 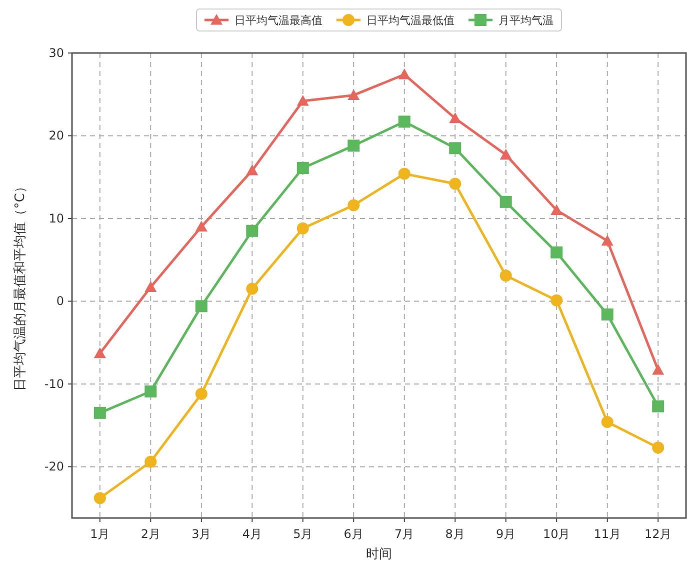 What do you see at coordinates (556, 534) in the screenshot?
I see `x-tick-label: 10月` at bounding box center [556, 534].